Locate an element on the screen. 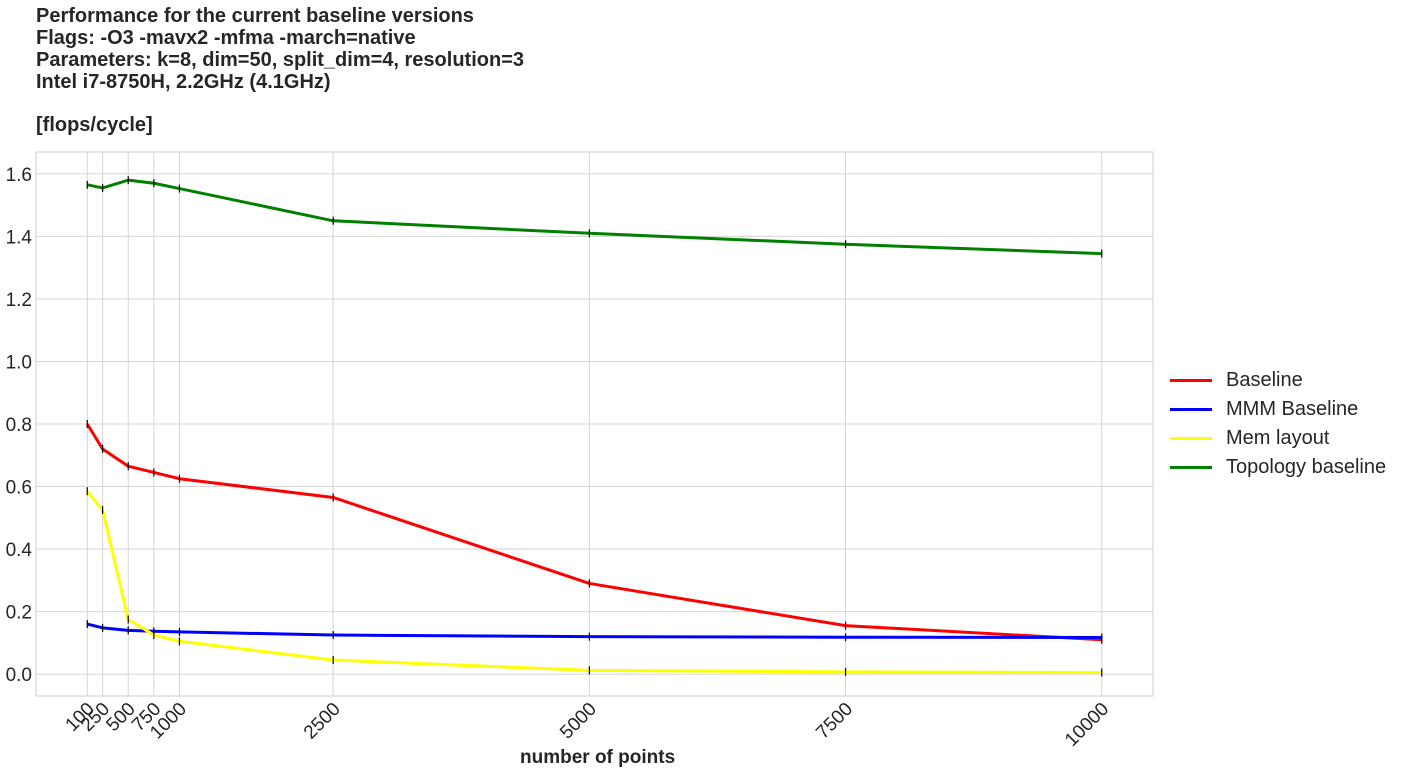 This screenshot has height=775, width=1403. title-line-2: Flags: -O3 -mavx2 -mfma -march=native is located at coordinates (226, 38).